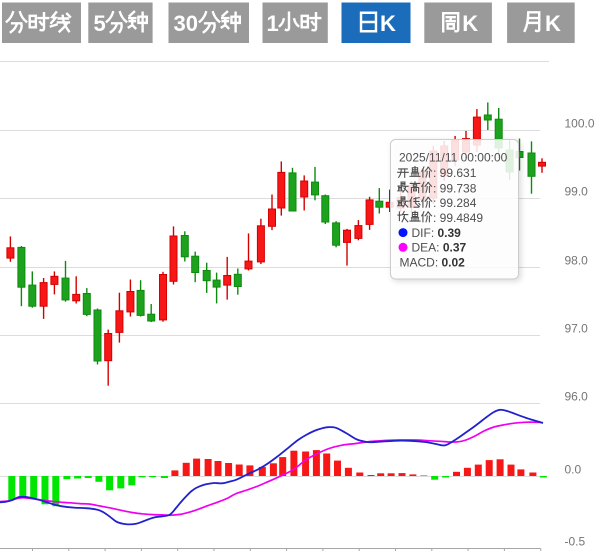  I want to click on svg-text:: 99.284: : 99.284, so click(455, 203).